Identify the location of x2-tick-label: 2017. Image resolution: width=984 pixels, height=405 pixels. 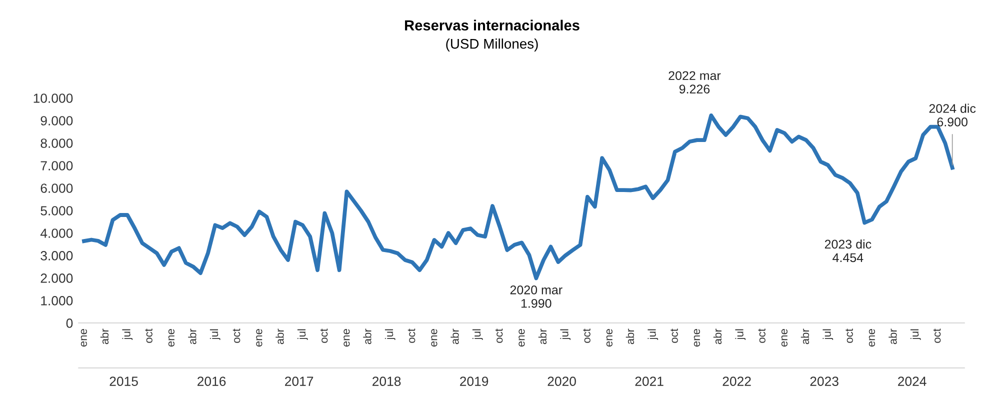
(299, 381).